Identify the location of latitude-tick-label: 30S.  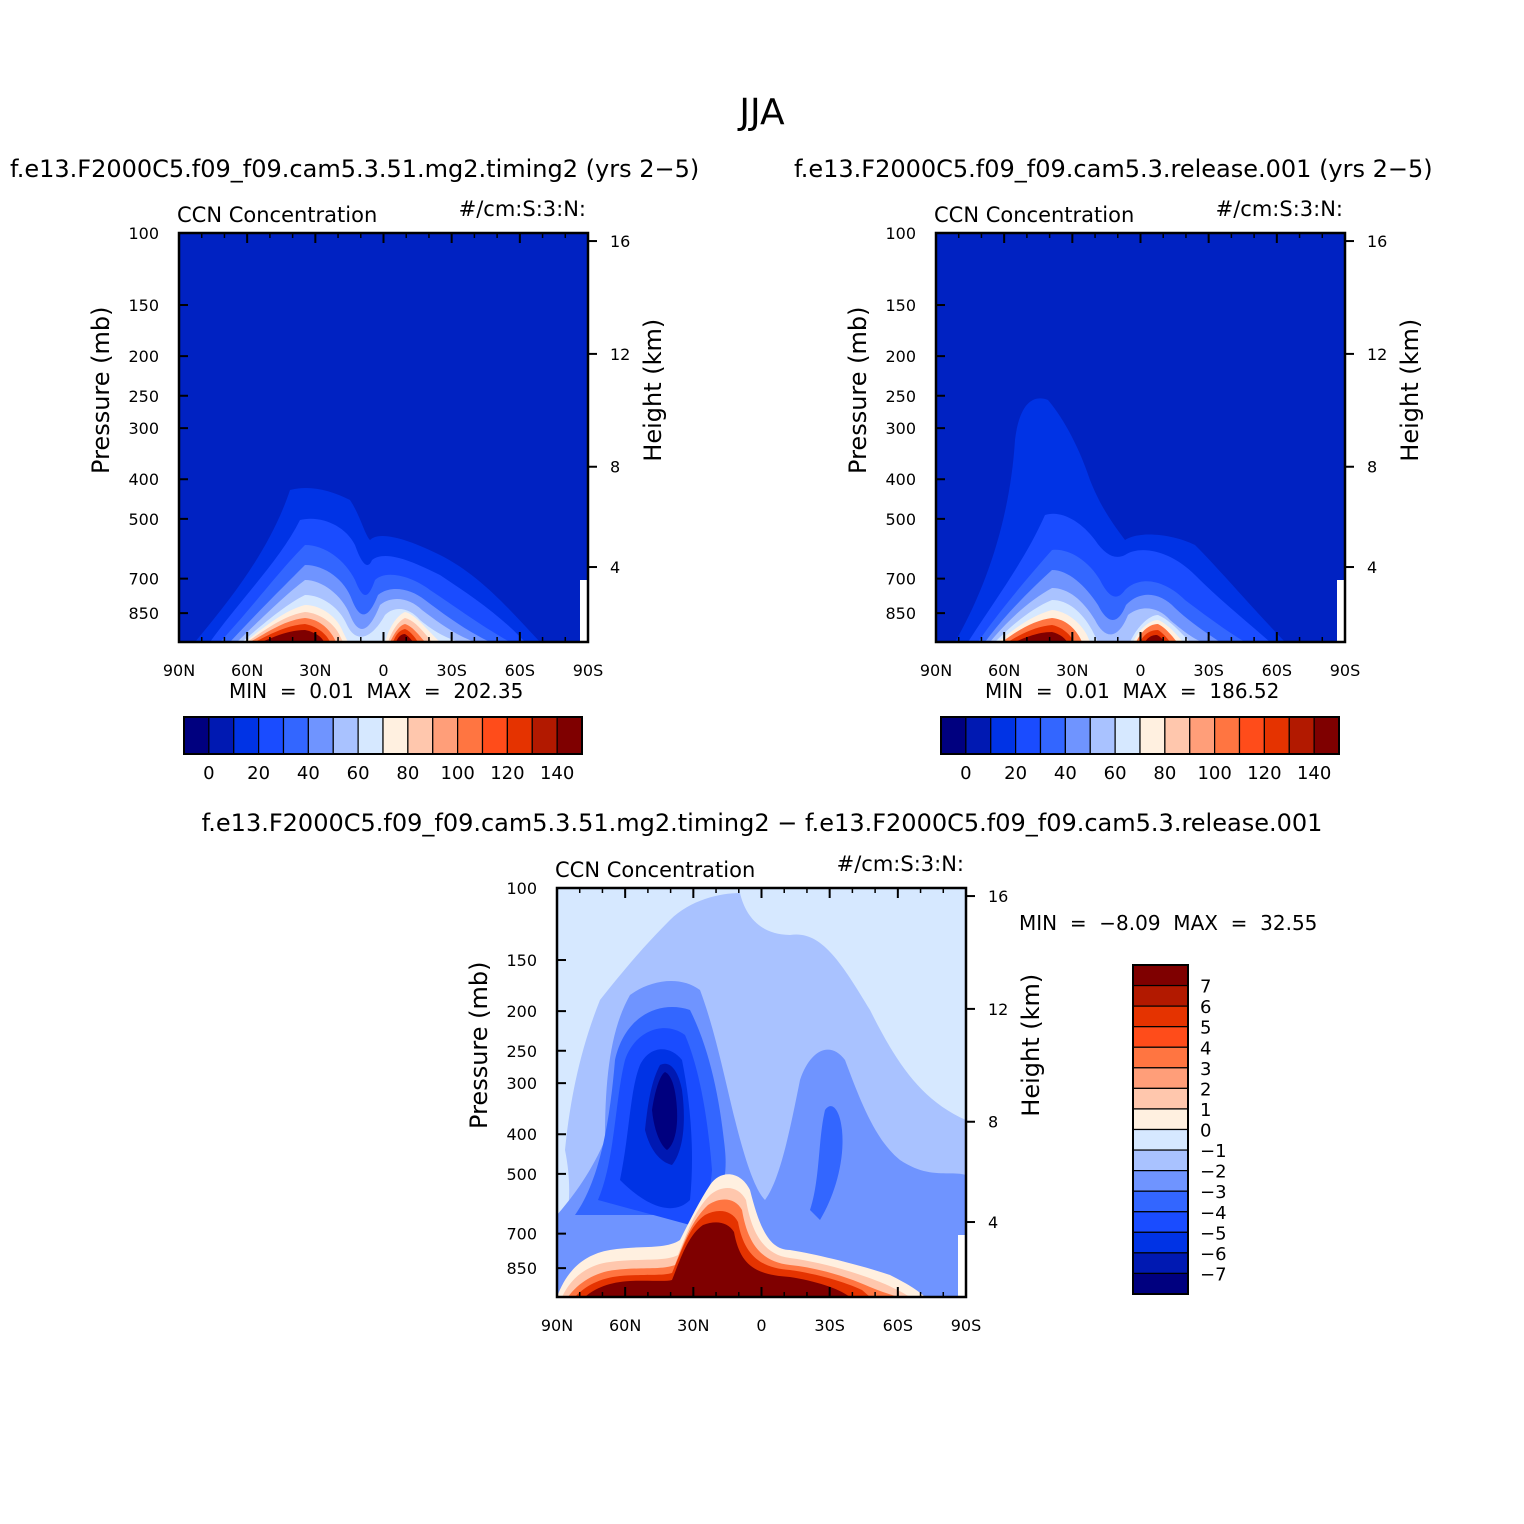
(451, 670).